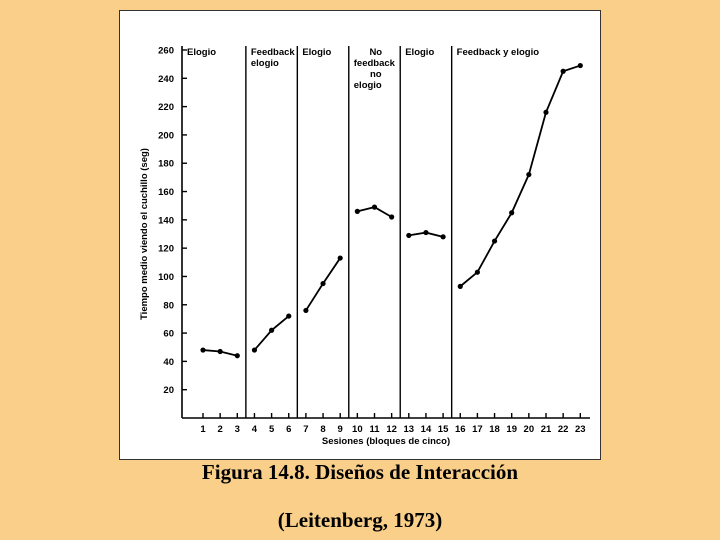 This screenshot has height=540, width=720. Describe the element at coordinates (375, 63) in the screenshot. I see `phase-label: feedback` at that location.